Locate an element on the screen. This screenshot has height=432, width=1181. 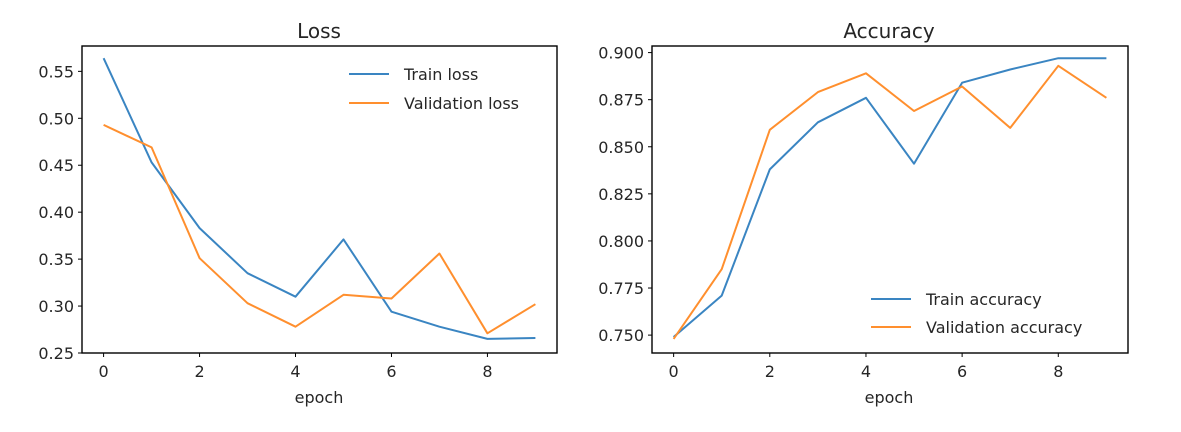
legend-label-train-loss: Train loss is located at coordinates (440, 74).